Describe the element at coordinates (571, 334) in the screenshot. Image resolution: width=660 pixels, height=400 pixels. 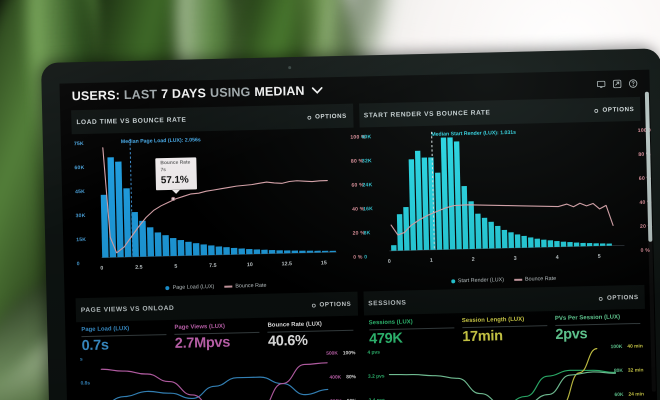
I see `metric-value: 2pvs` at that location.